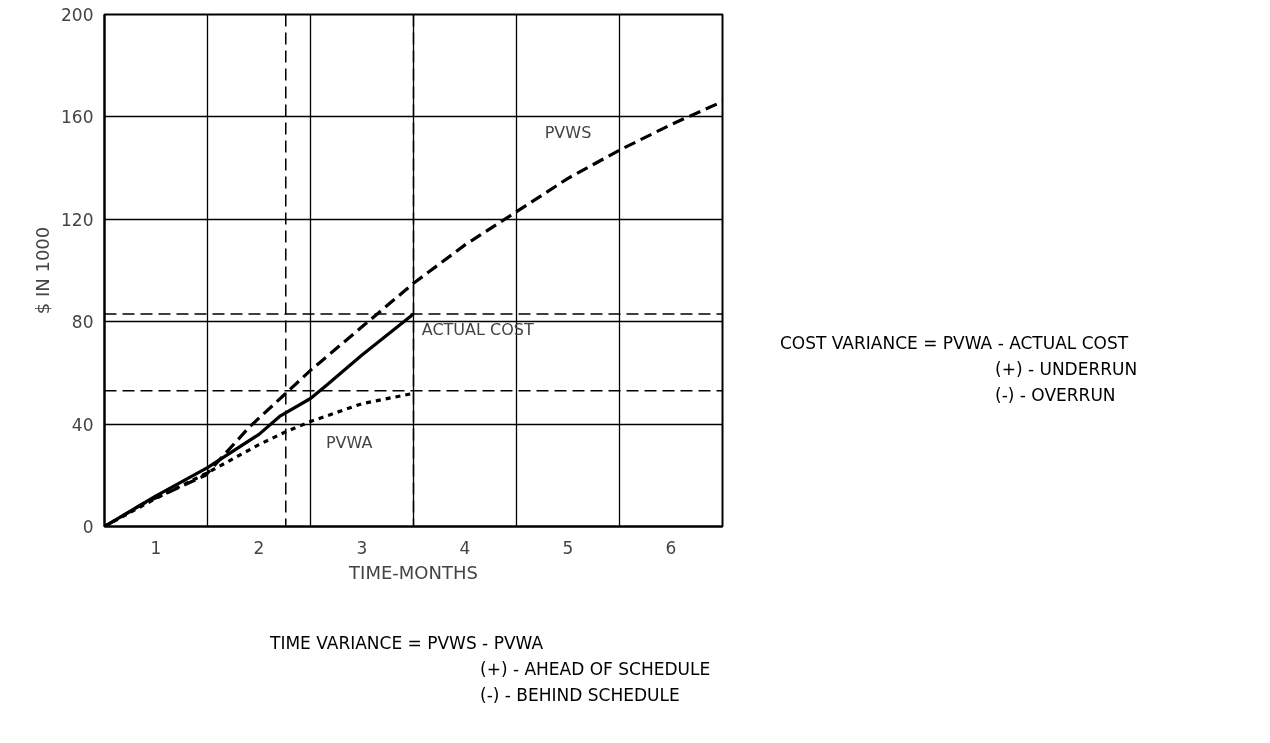 This screenshot has width=1270, height=743. What do you see at coordinates (77, 15) in the screenshot?
I see `y-tick-label: 200` at bounding box center [77, 15].